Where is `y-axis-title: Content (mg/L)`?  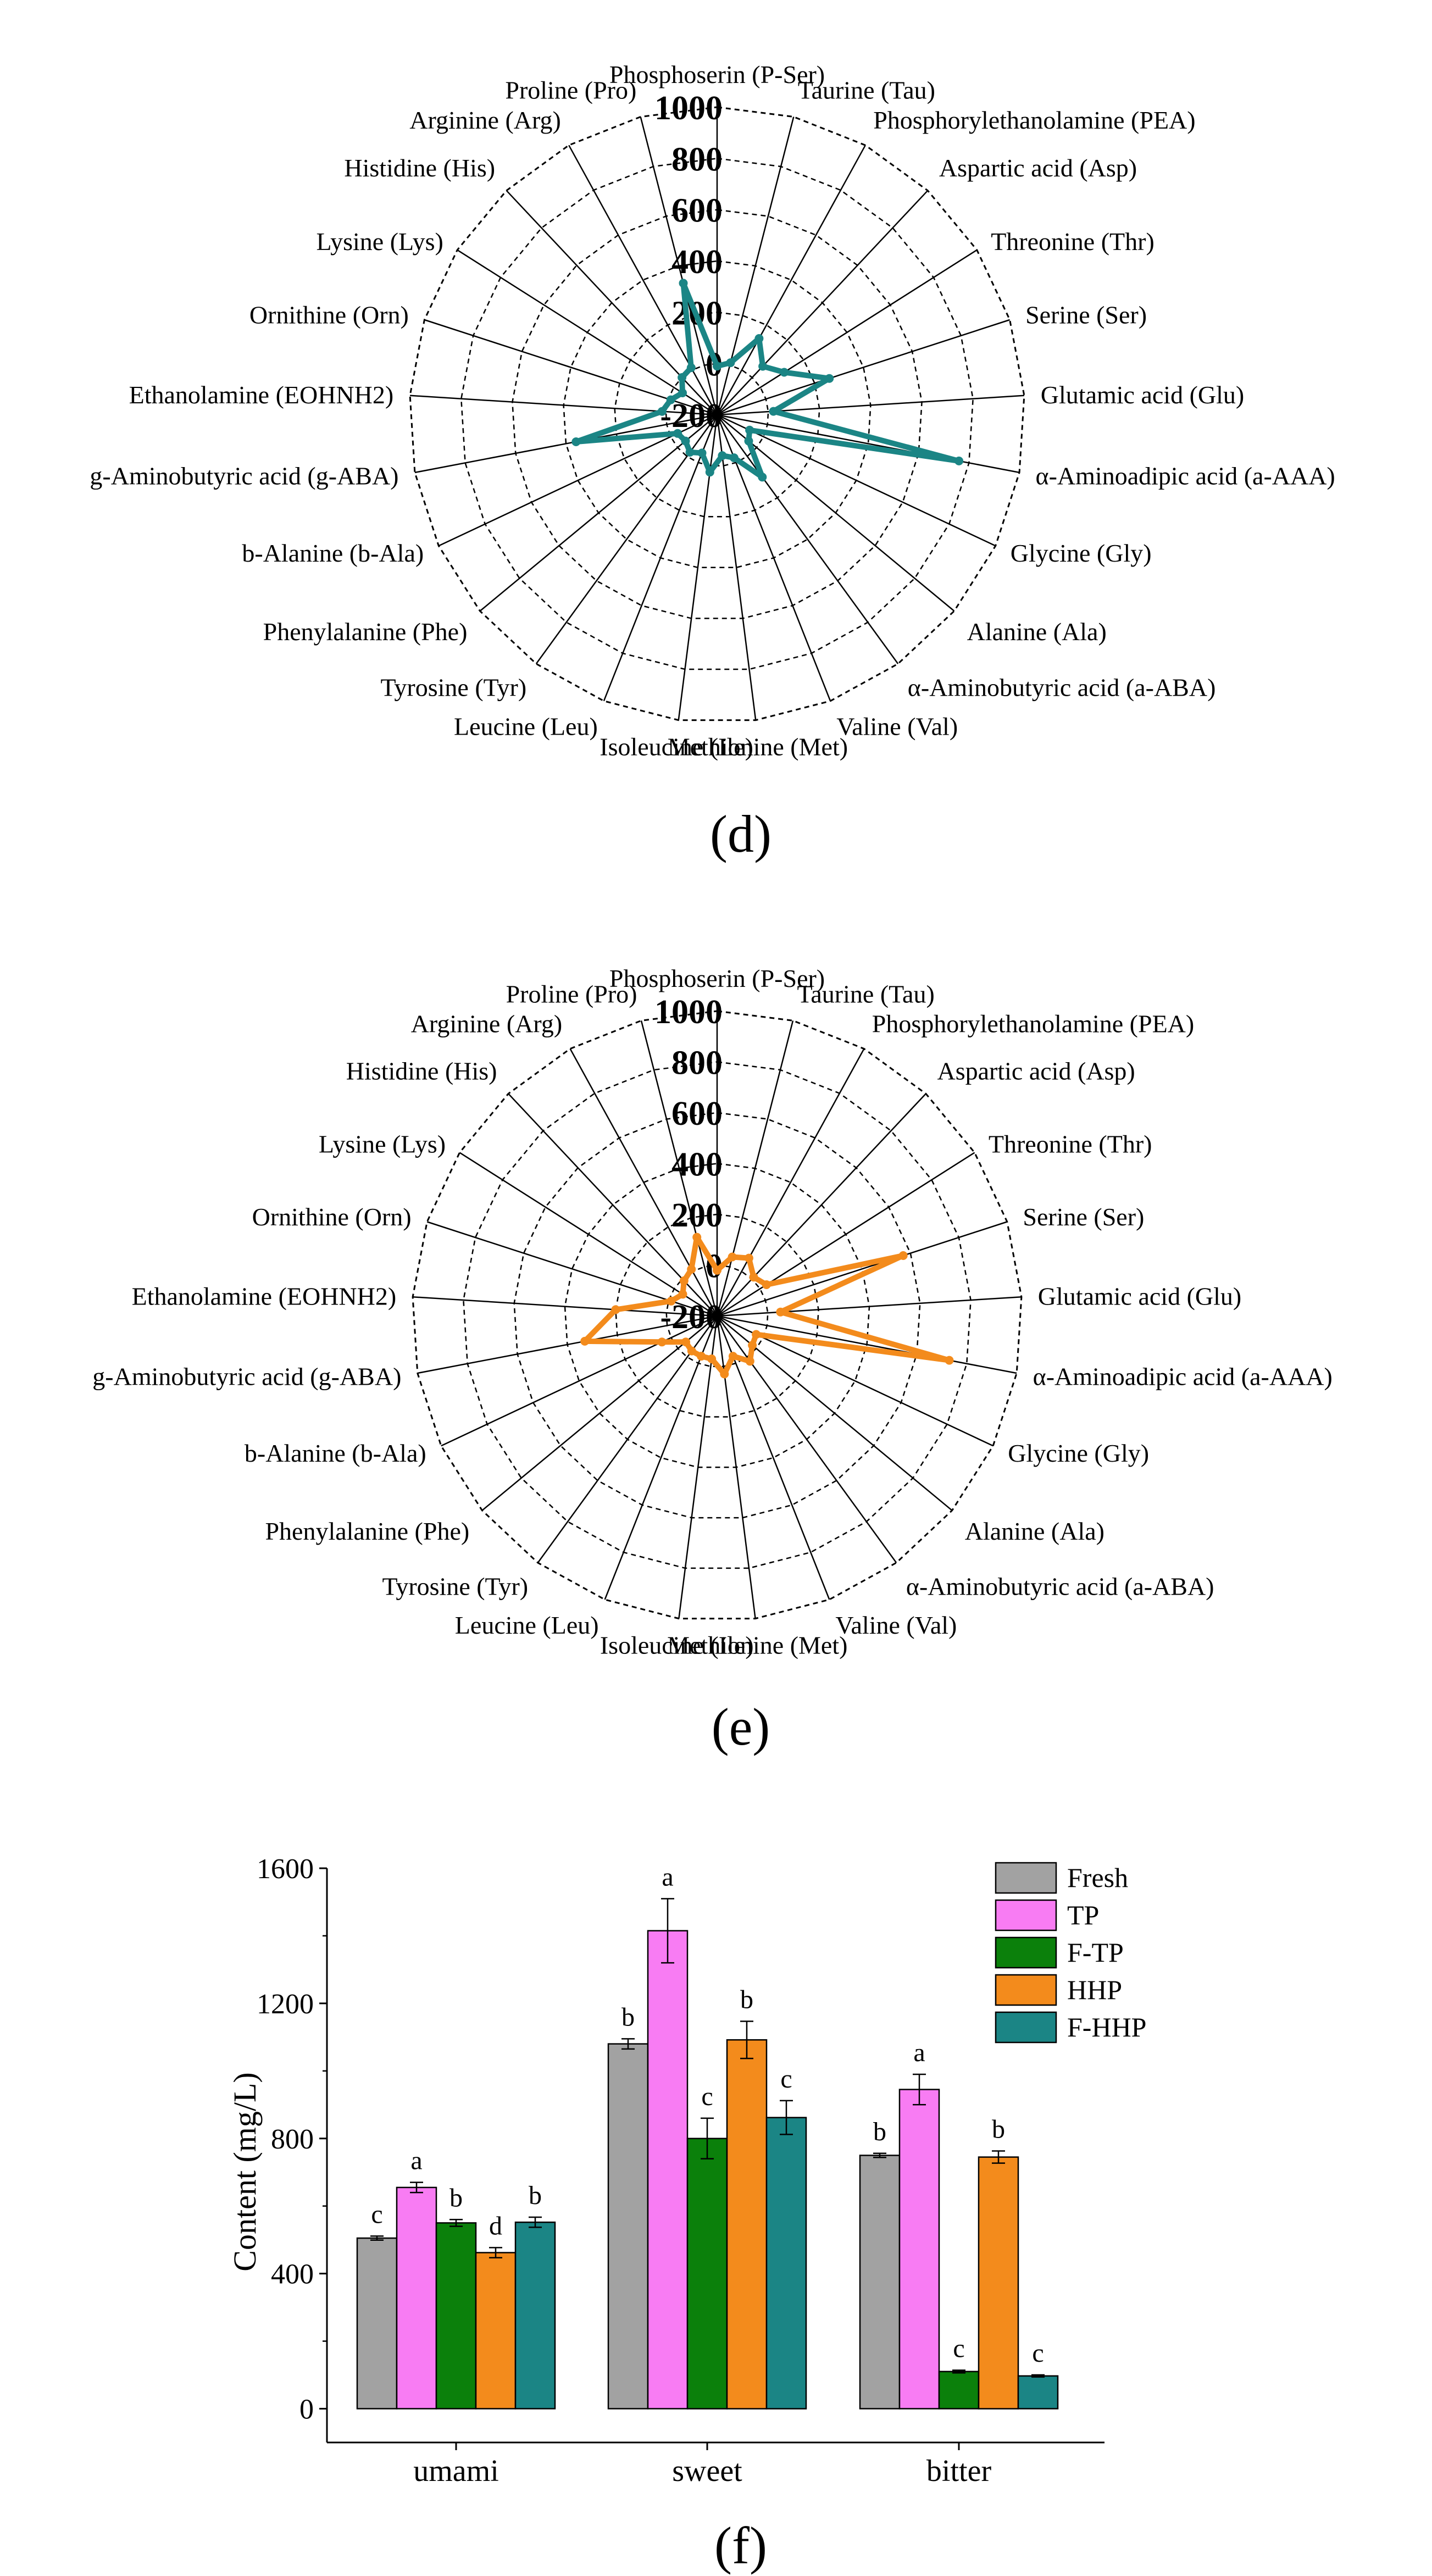 y-axis-title: Content (mg/L) is located at coordinates (245, 2171).